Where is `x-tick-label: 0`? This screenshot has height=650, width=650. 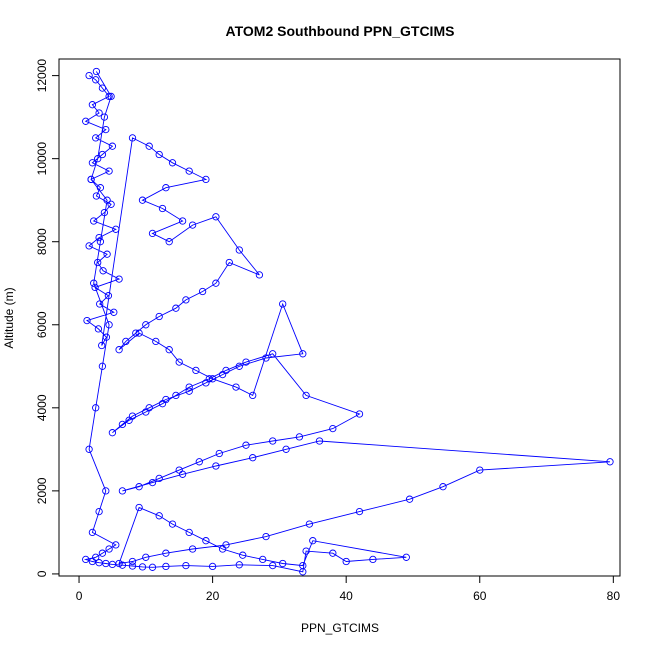 x-tick-label: 0 is located at coordinates (79, 596).